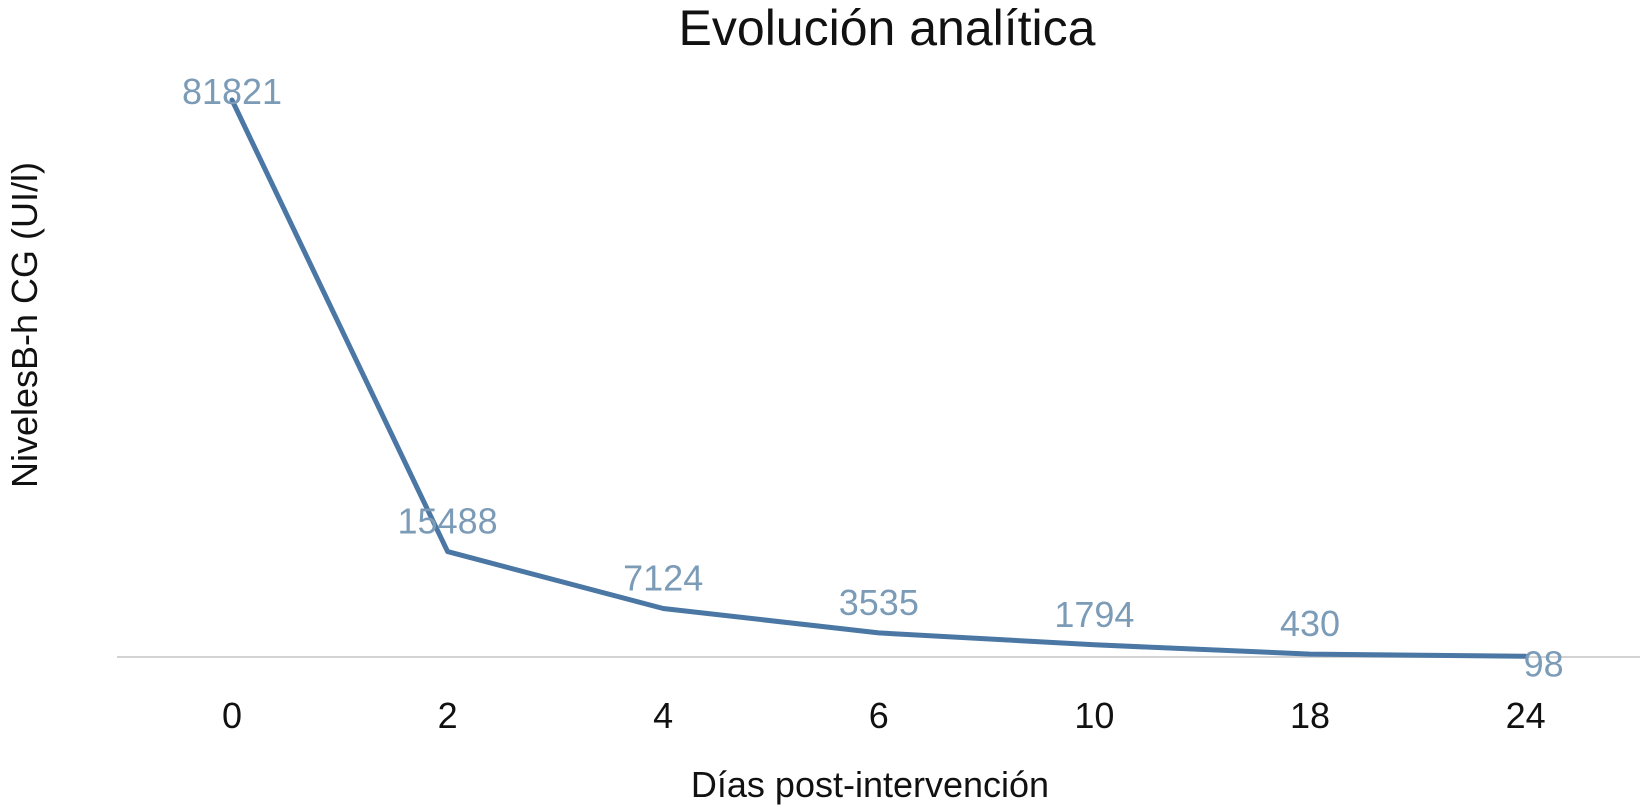 This screenshot has height=806, width=1646. Describe the element at coordinates (1526, 715) in the screenshot. I see `x-tick-label: 24` at that location.